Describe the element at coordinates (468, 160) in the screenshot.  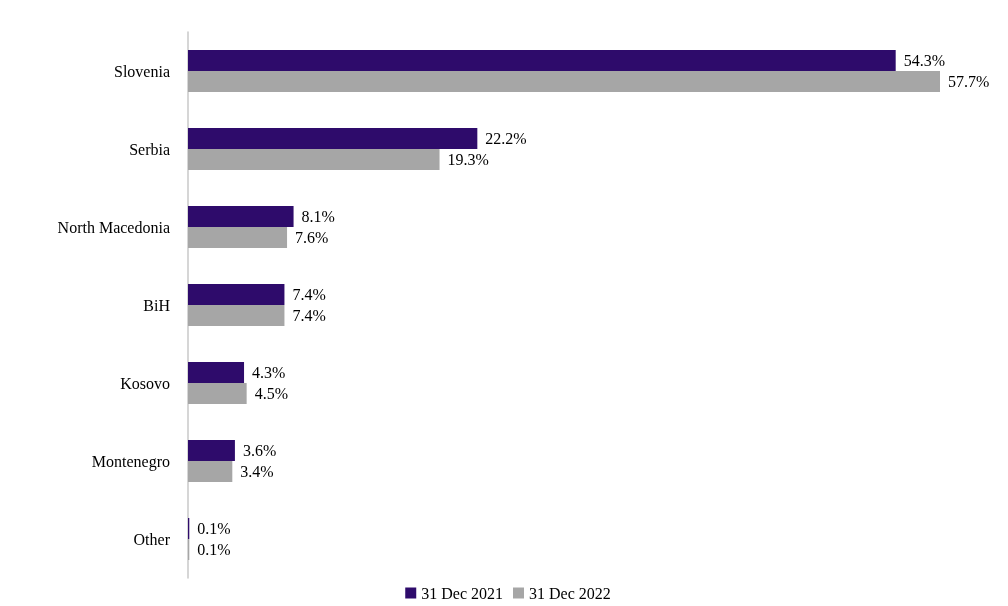
I see `data-label: 19.3%` at that location.